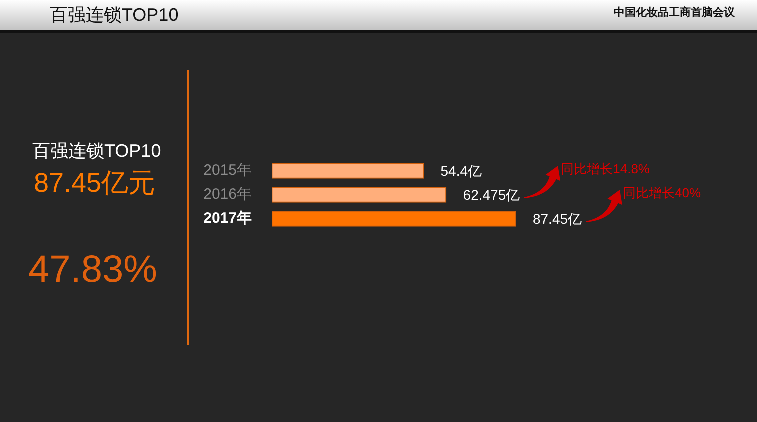  What do you see at coordinates (662, 193) in the screenshot?
I see `text: 同比增长40%` at bounding box center [662, 193].